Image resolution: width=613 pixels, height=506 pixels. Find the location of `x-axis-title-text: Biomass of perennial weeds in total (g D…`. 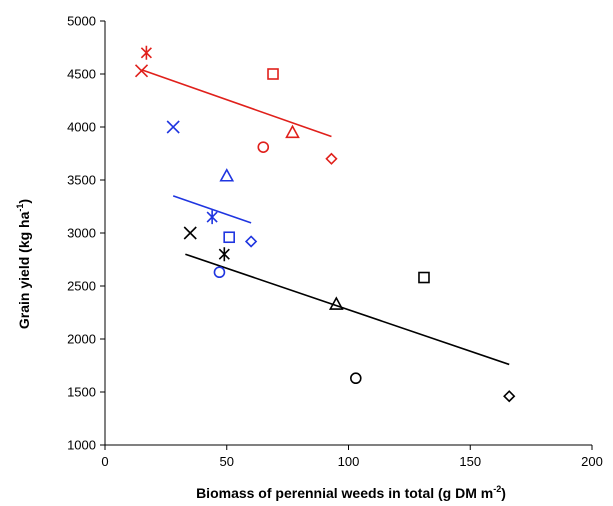

x-axis-title-text: Biomass of perennial weeds in total (g D… is located at coordinates (344, 493).